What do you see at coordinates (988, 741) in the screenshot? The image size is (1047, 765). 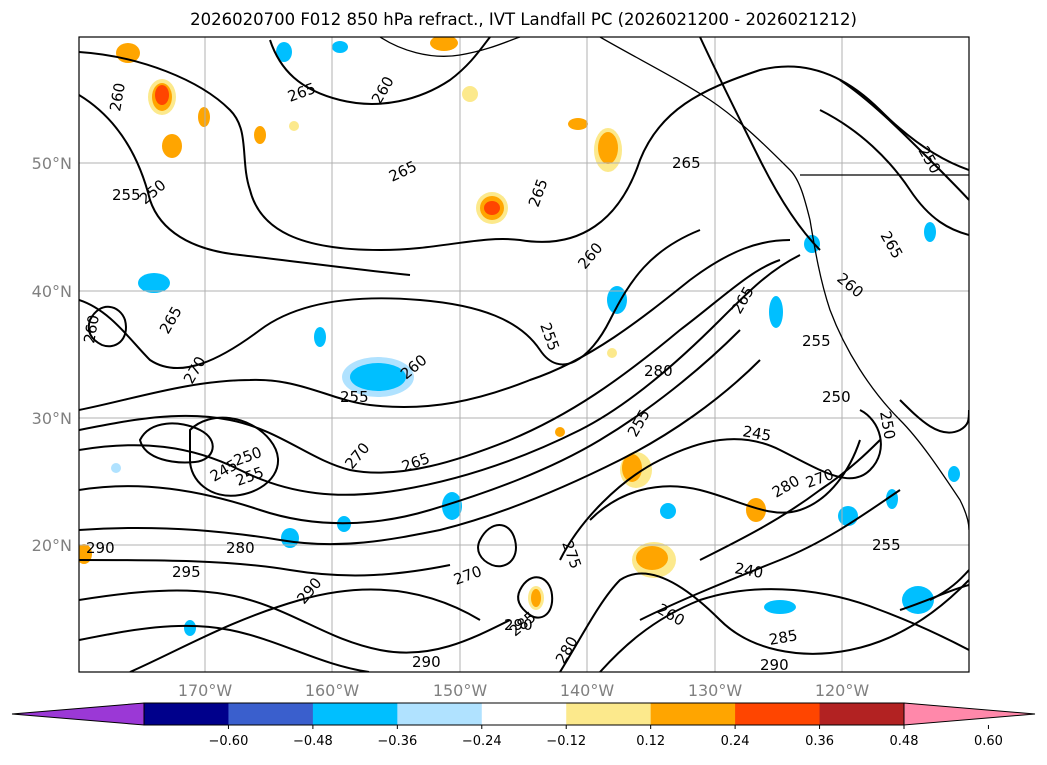 I see `colorbar-tick-label: 0.60` at bounding box center [988, 741].